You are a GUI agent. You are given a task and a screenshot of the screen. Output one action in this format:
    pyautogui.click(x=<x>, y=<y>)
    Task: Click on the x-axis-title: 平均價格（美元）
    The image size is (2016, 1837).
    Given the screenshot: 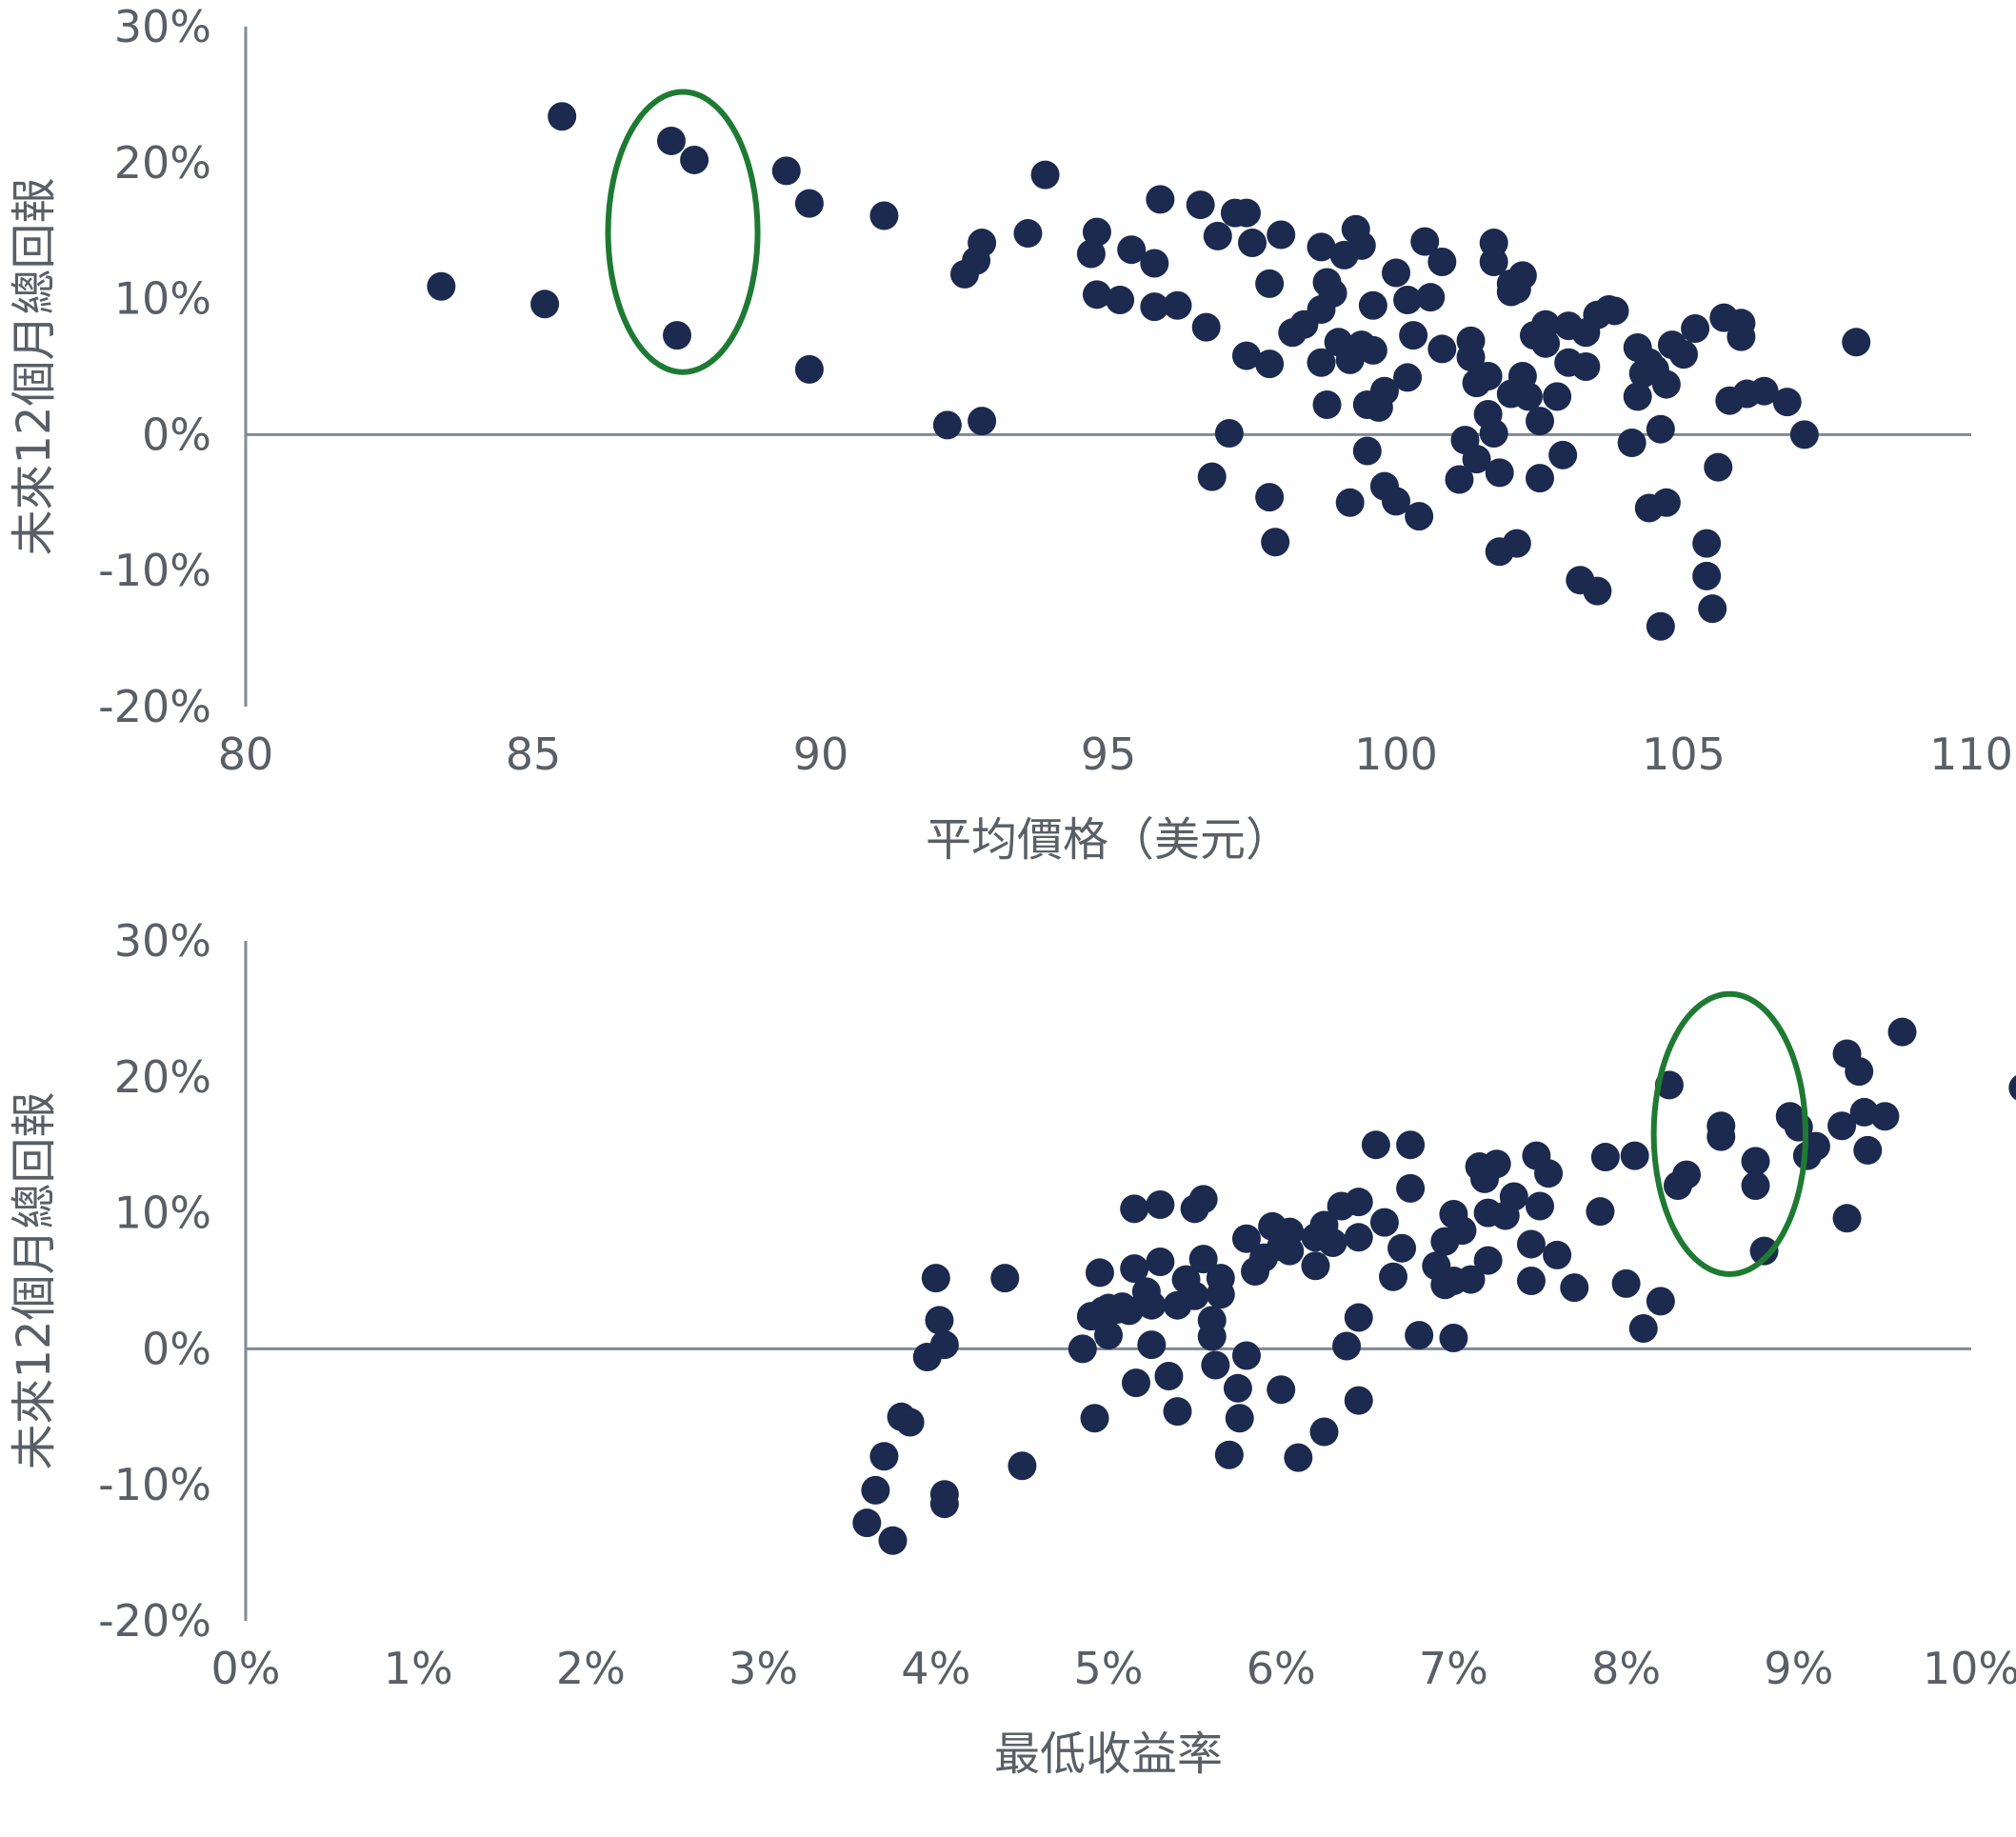 What is the action you would take?
    pyautogui.click(x=1108, y=840)
    